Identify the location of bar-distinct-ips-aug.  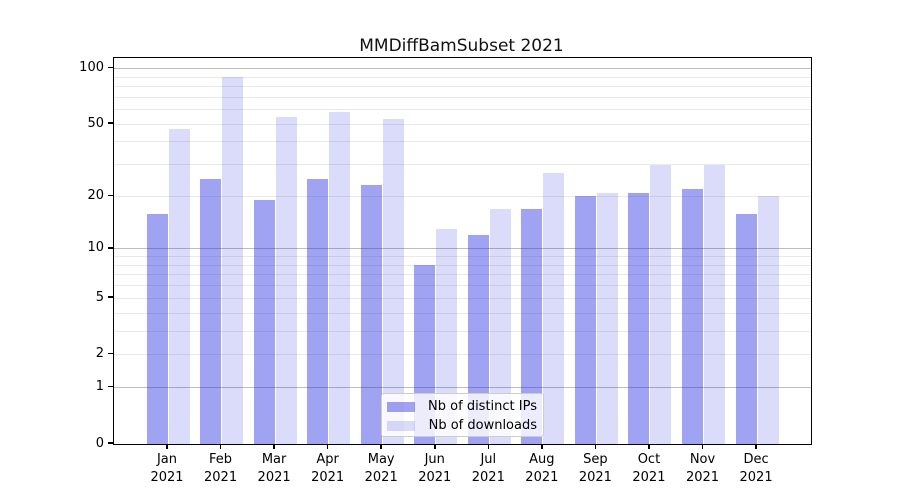
(532, 326).